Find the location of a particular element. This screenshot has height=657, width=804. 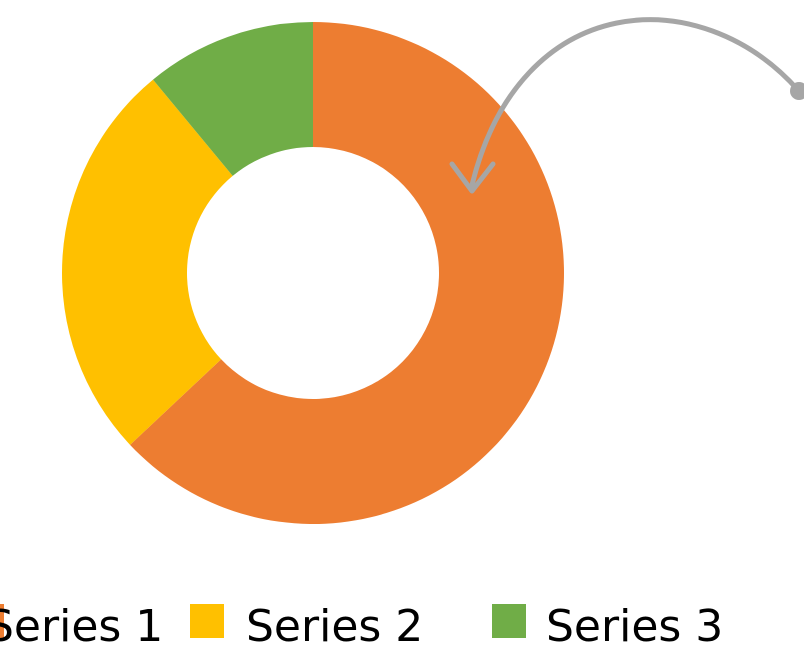

legend-item-series-1: Series 1 is located at coordinates (81, 626).